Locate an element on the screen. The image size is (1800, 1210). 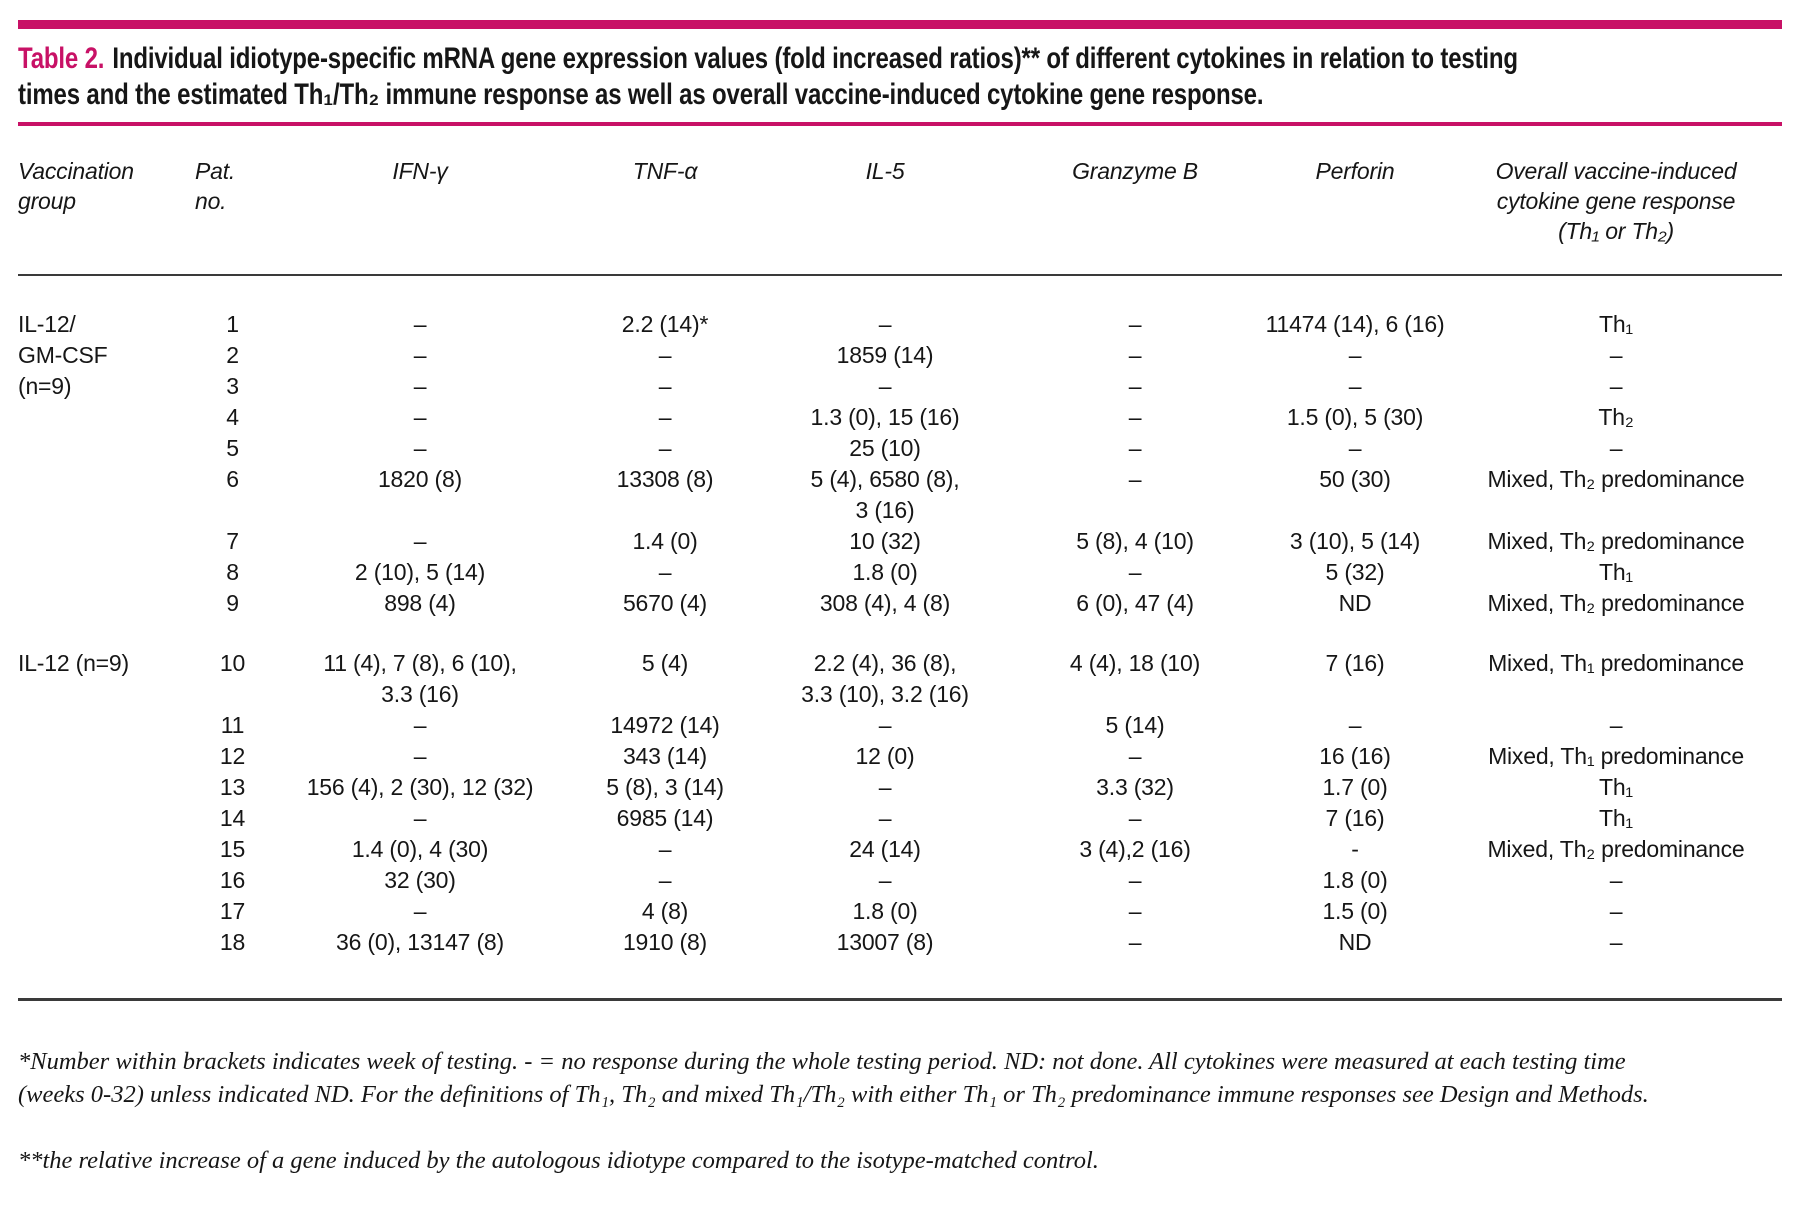
granzyme-b-cell: 6 (0), 47 (4) is located at coordinates (1135, 603).